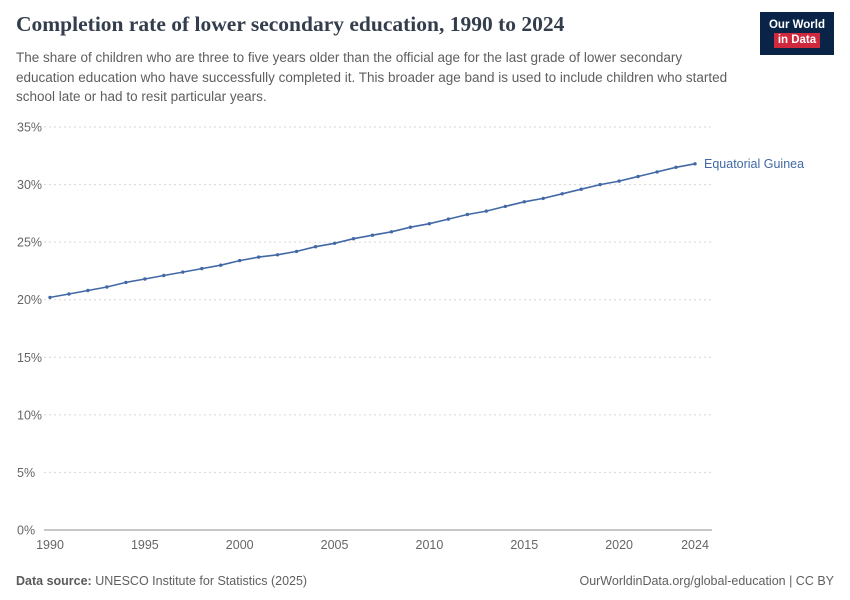  What do you see at coordinates (29, 185) in the screenshot?
I see `y-tick-label: 30%` at bounding box center [29, 185].